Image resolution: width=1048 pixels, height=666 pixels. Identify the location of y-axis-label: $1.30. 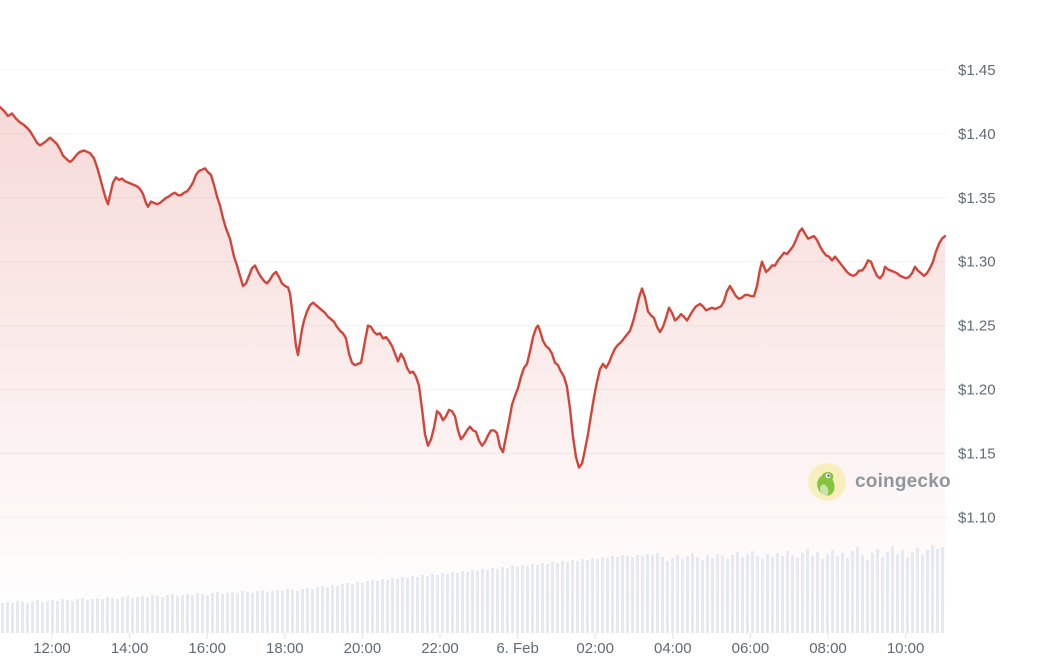
(977, 262).